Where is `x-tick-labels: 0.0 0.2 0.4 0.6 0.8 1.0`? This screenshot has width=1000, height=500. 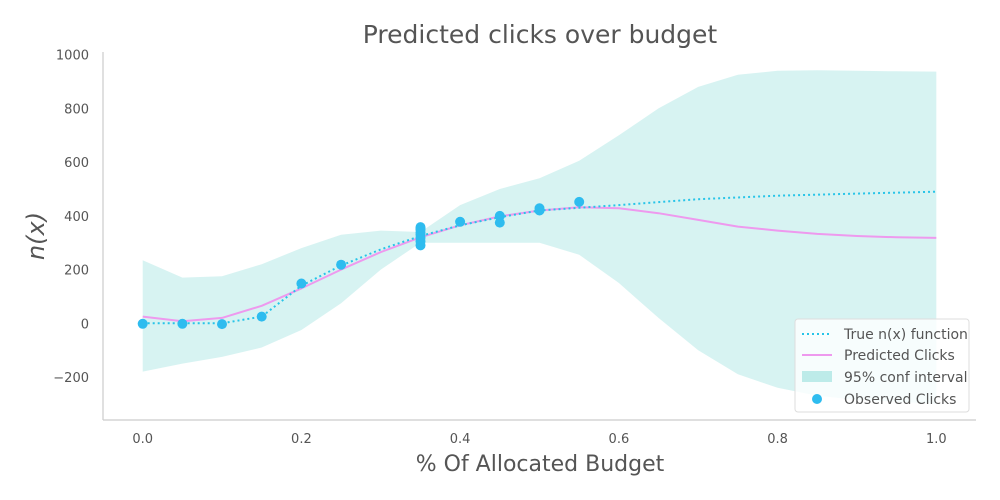 x-tick-labels: 0.0 0.2 0.4 0.6 0.8 1.0 is located at coordinates (539, 439).